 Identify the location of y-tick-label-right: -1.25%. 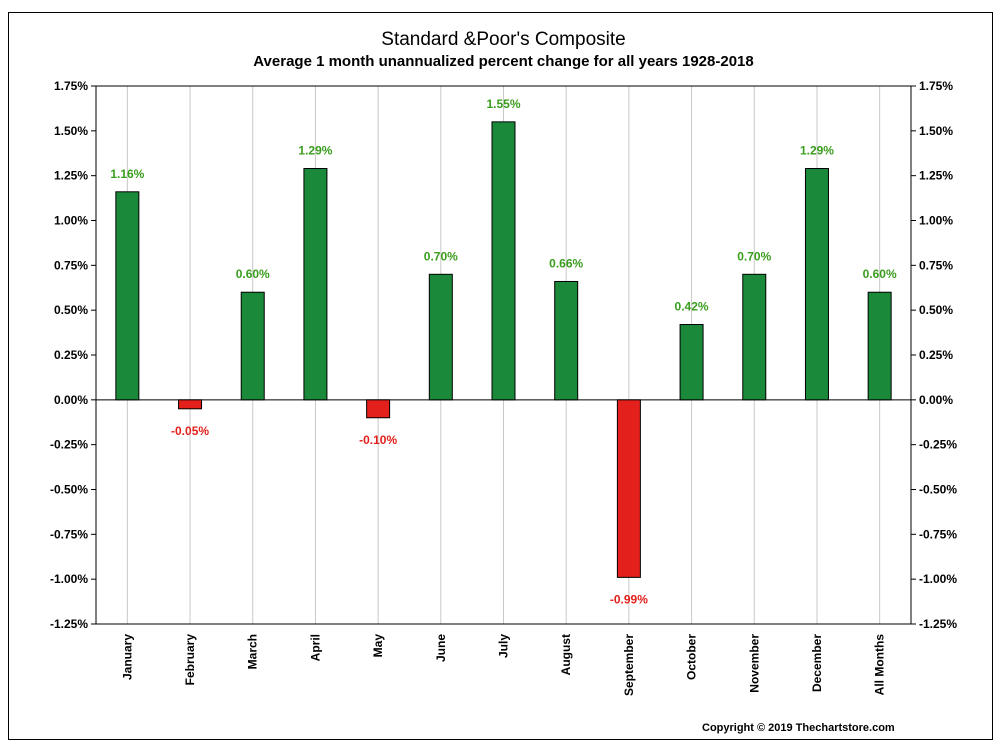
(938, 624).